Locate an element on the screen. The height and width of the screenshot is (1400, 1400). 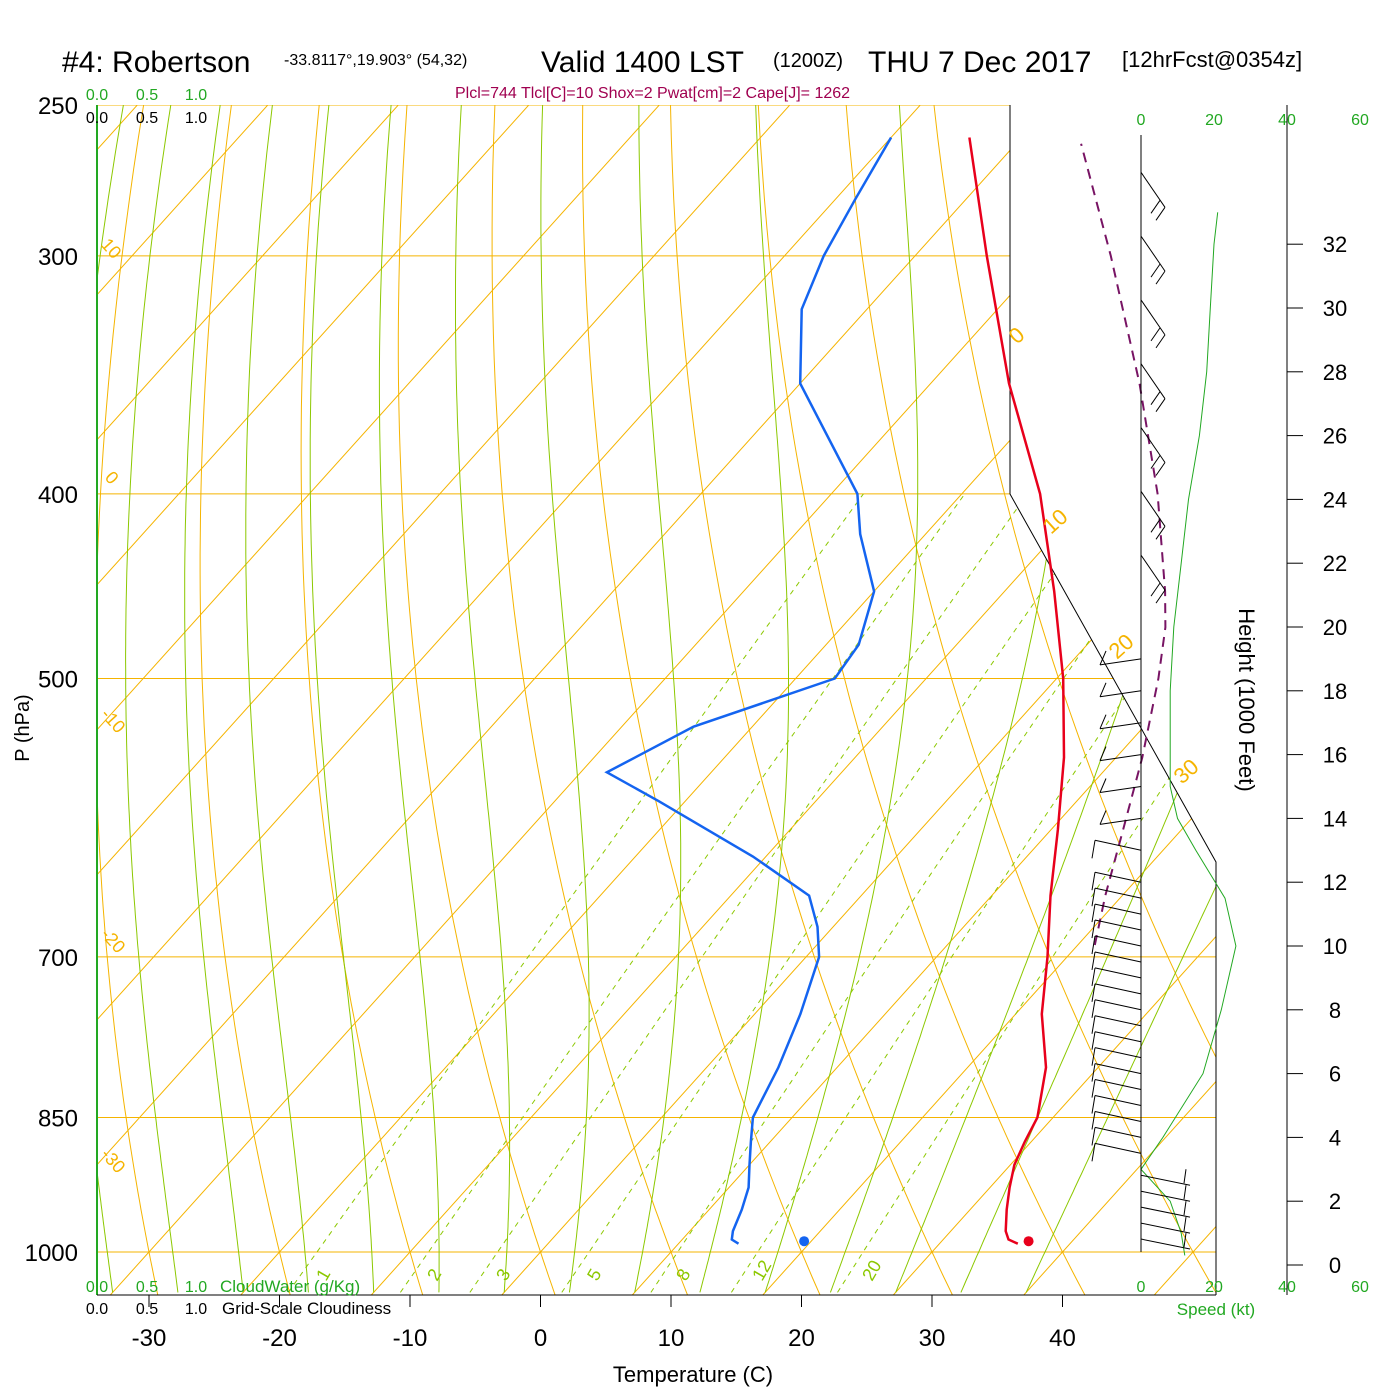
mixing-ratio-label: 20 is located at coordinates (871, 1270).